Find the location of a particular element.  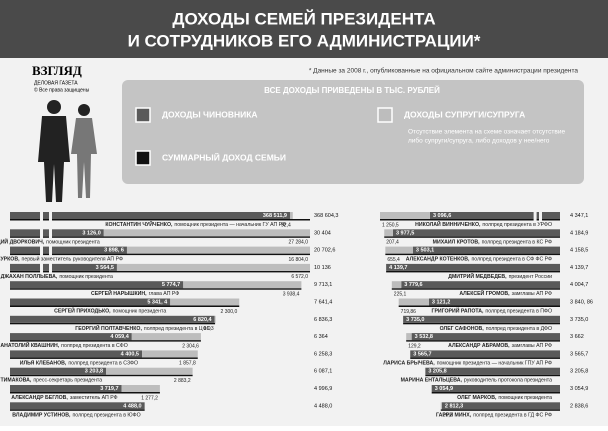

total-label: 7 641,4 is located at coordinates (323, 302).